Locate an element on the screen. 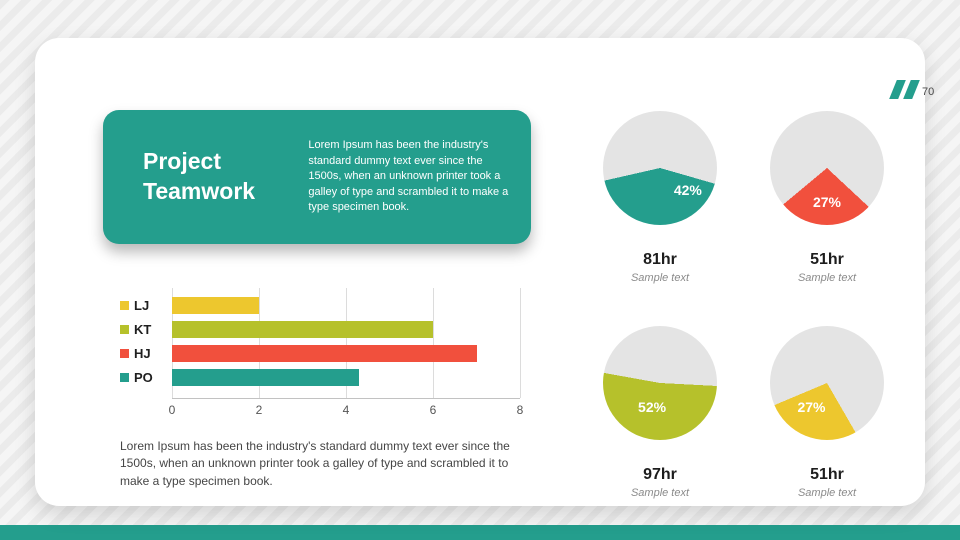  axis-tick-label: 0 is located at coordinates (172, 410).